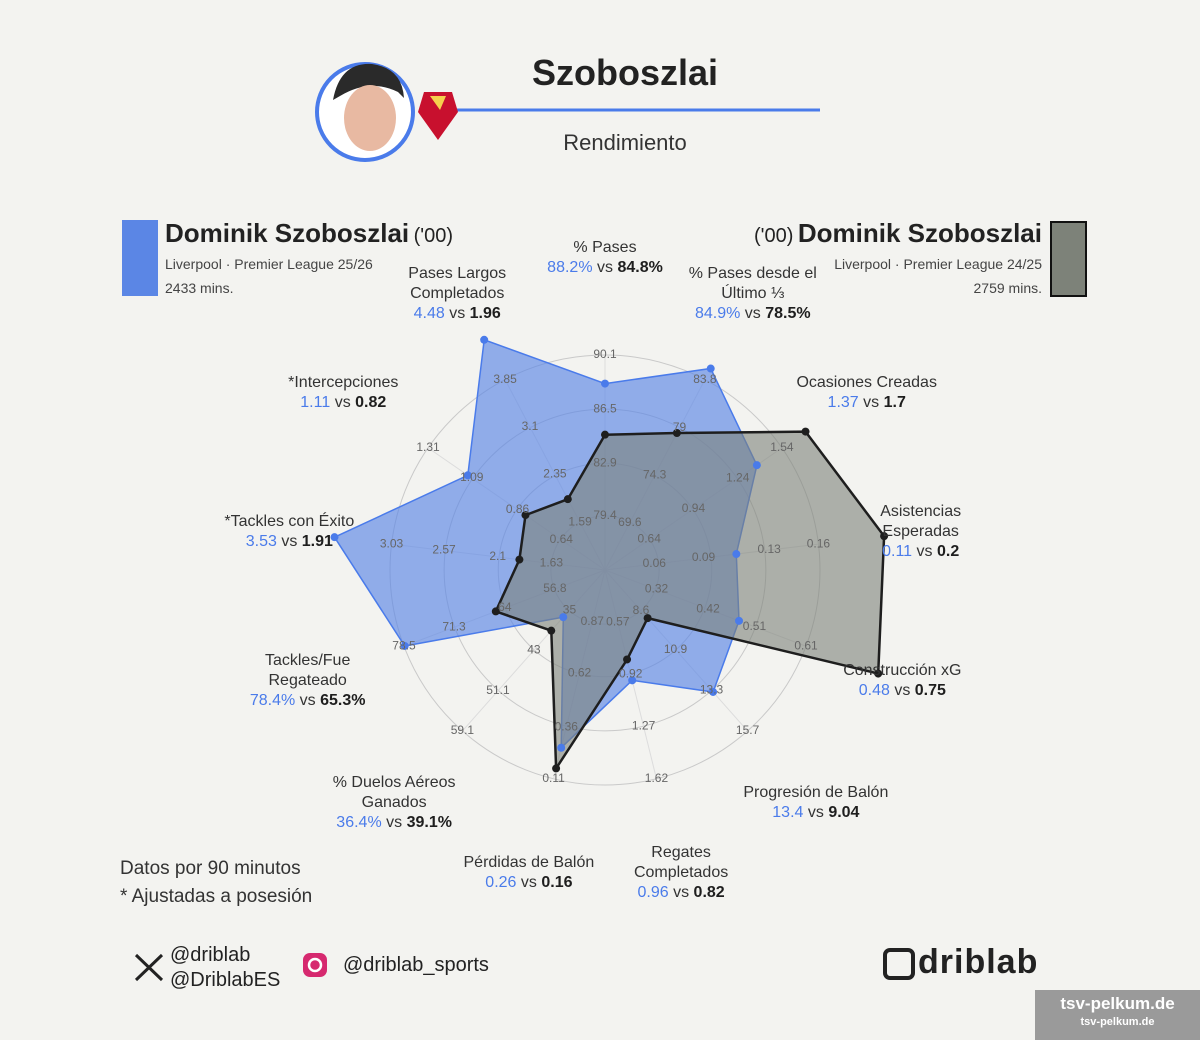 Image resolution: width=1200 pixels, height=1040 pixels. I want to click on value-label: 0.96, so click(653, 892).